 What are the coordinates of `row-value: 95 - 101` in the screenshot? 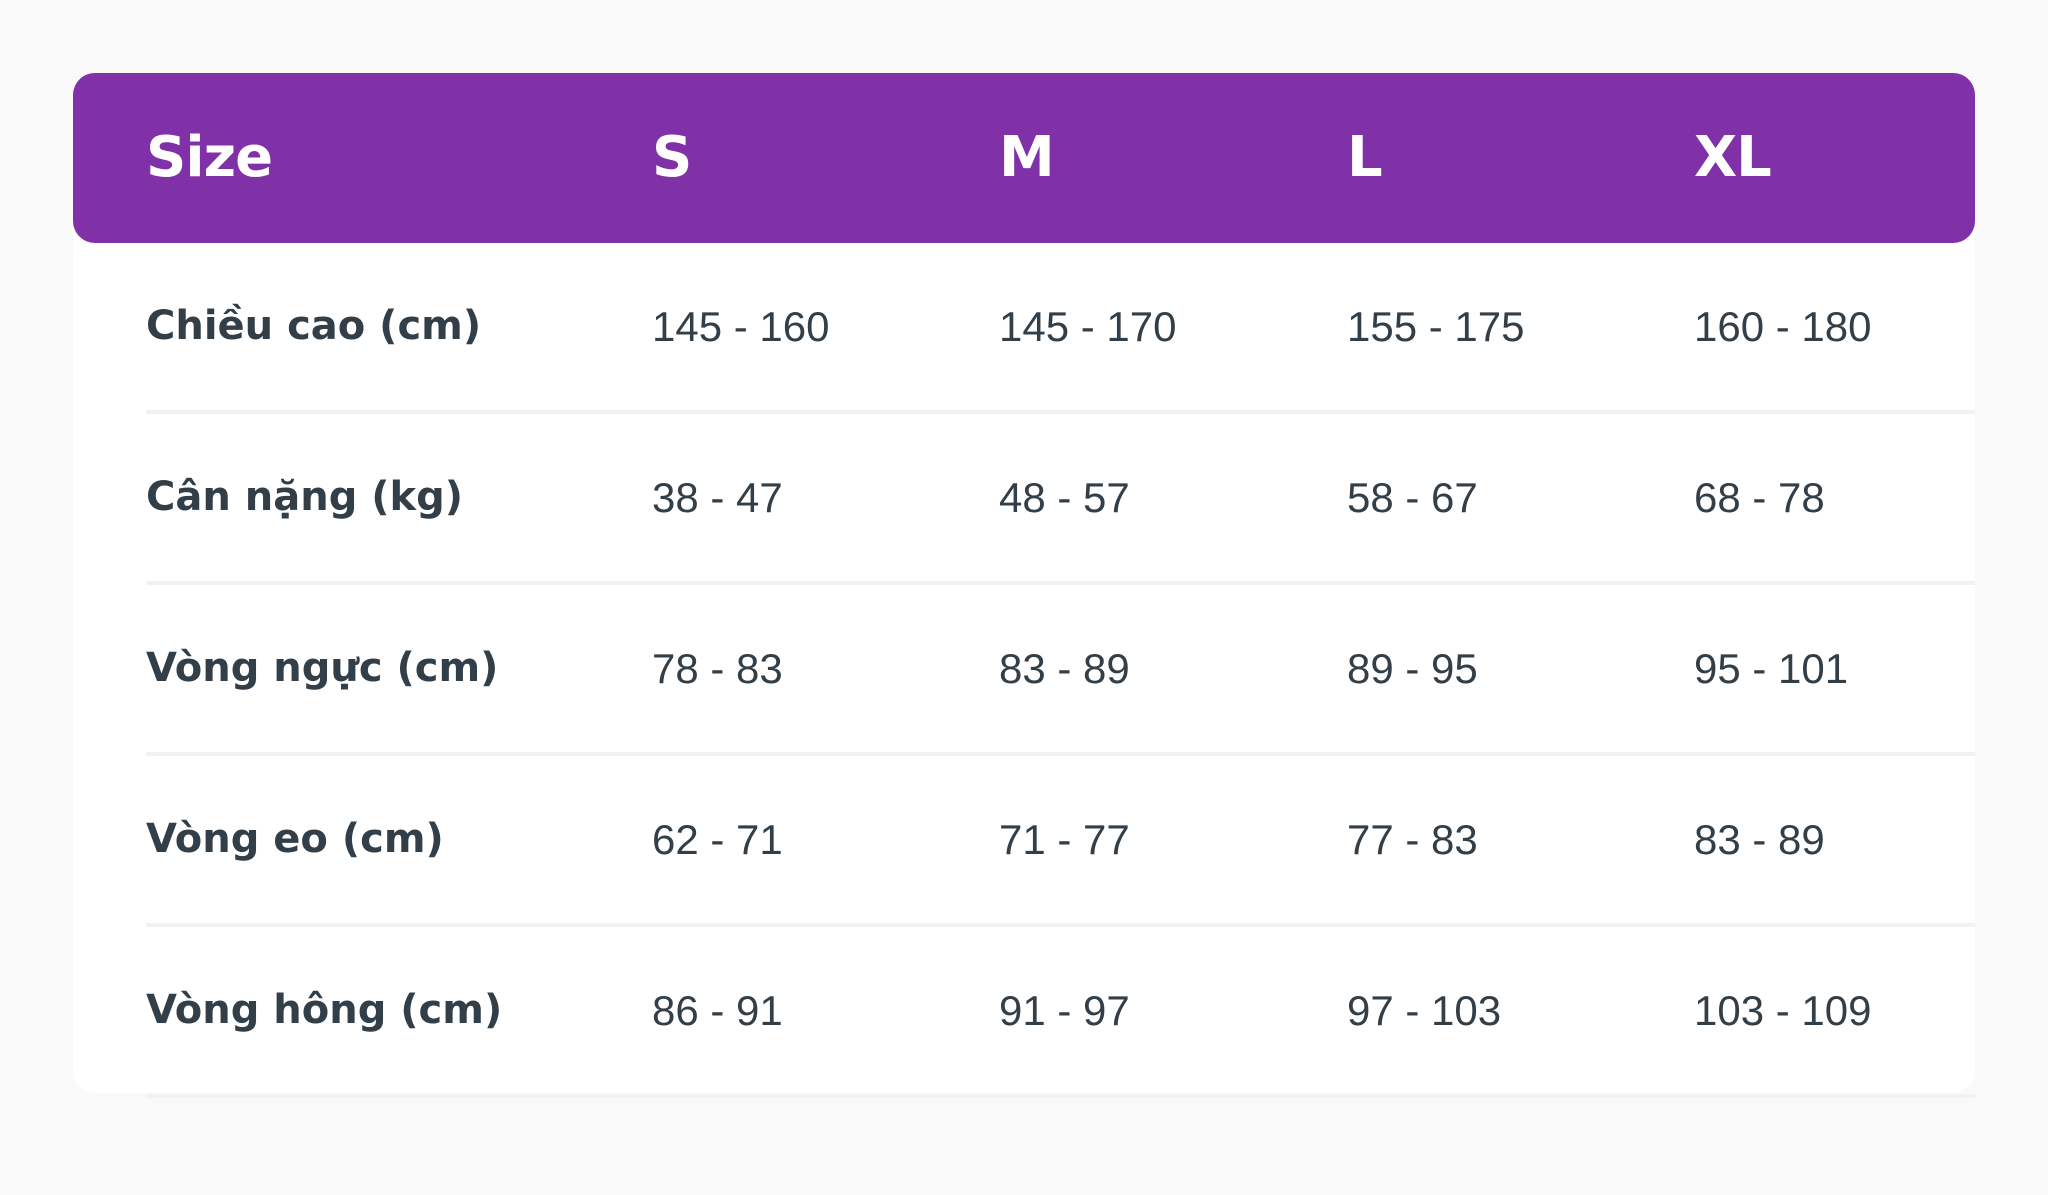 It's located at (1771, 668).